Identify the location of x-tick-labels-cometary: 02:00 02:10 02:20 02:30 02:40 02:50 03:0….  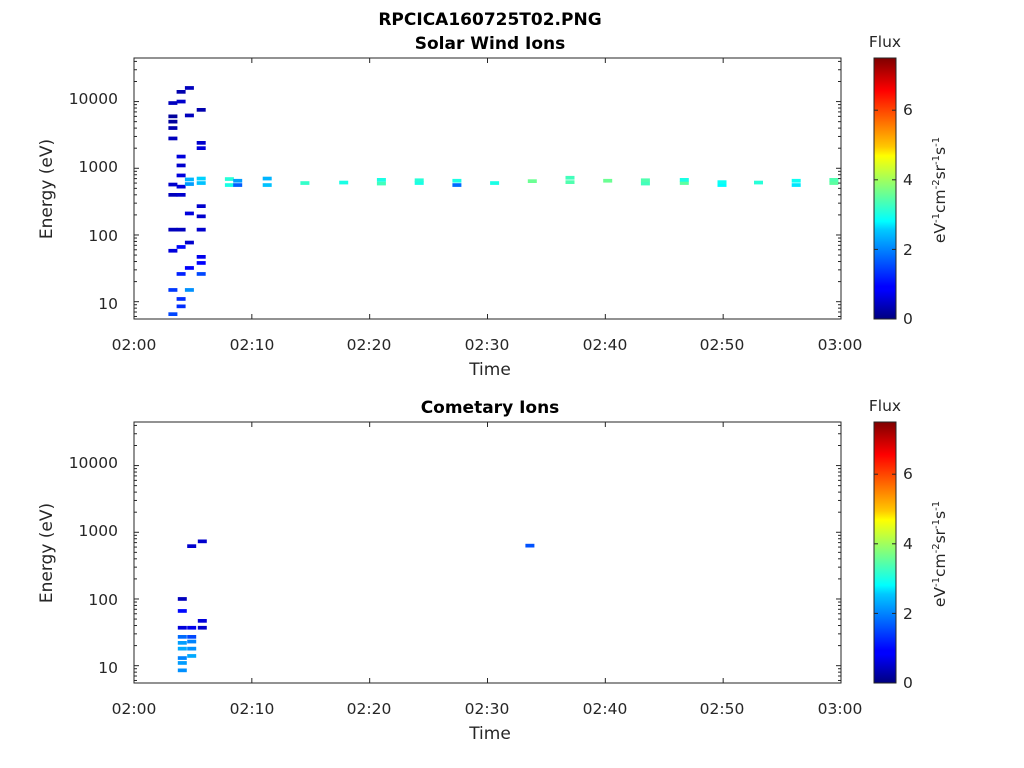
(487, 709).